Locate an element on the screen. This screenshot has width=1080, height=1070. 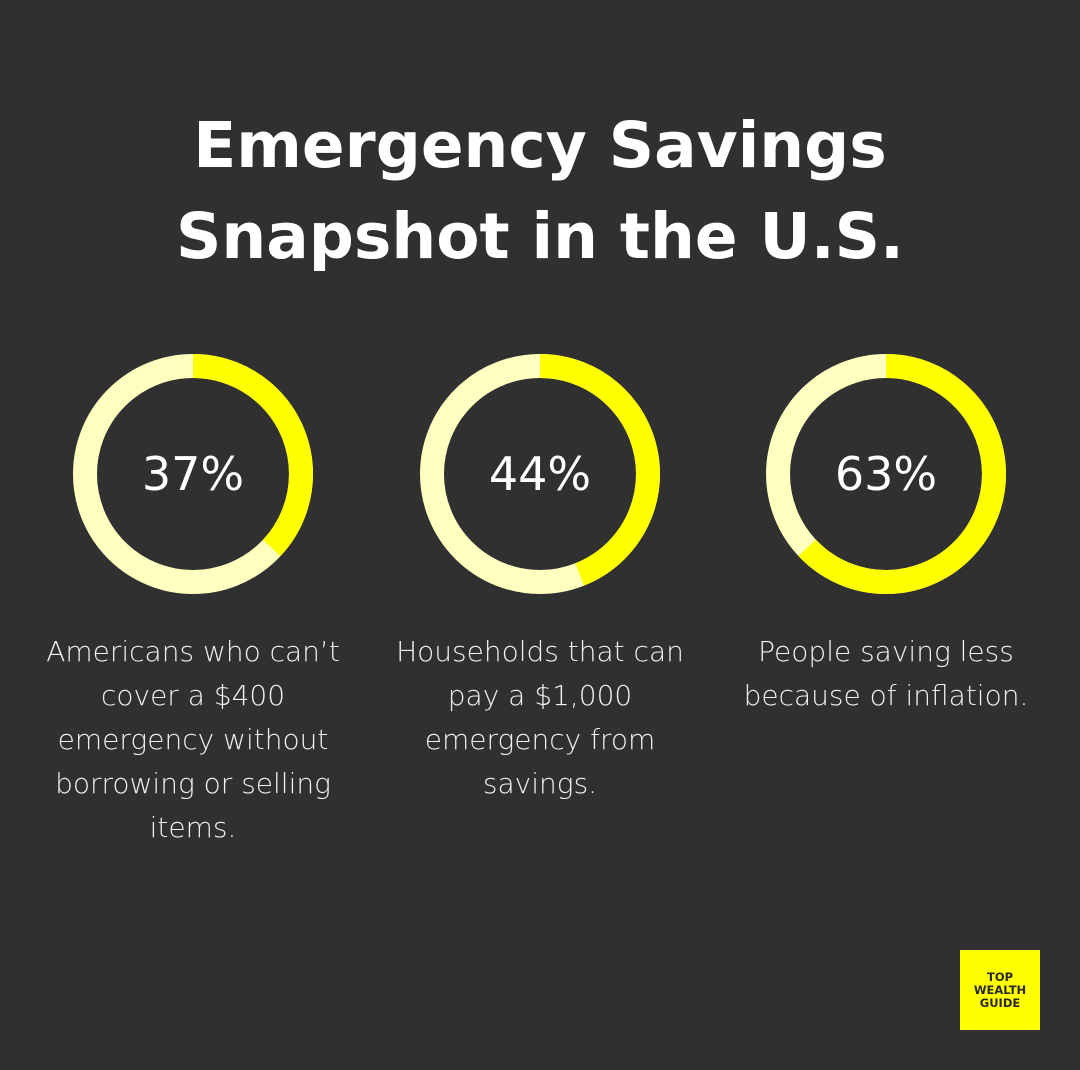
brand-logo: TOP WEALTH GUIDE is located at coordinates (1000, 990).